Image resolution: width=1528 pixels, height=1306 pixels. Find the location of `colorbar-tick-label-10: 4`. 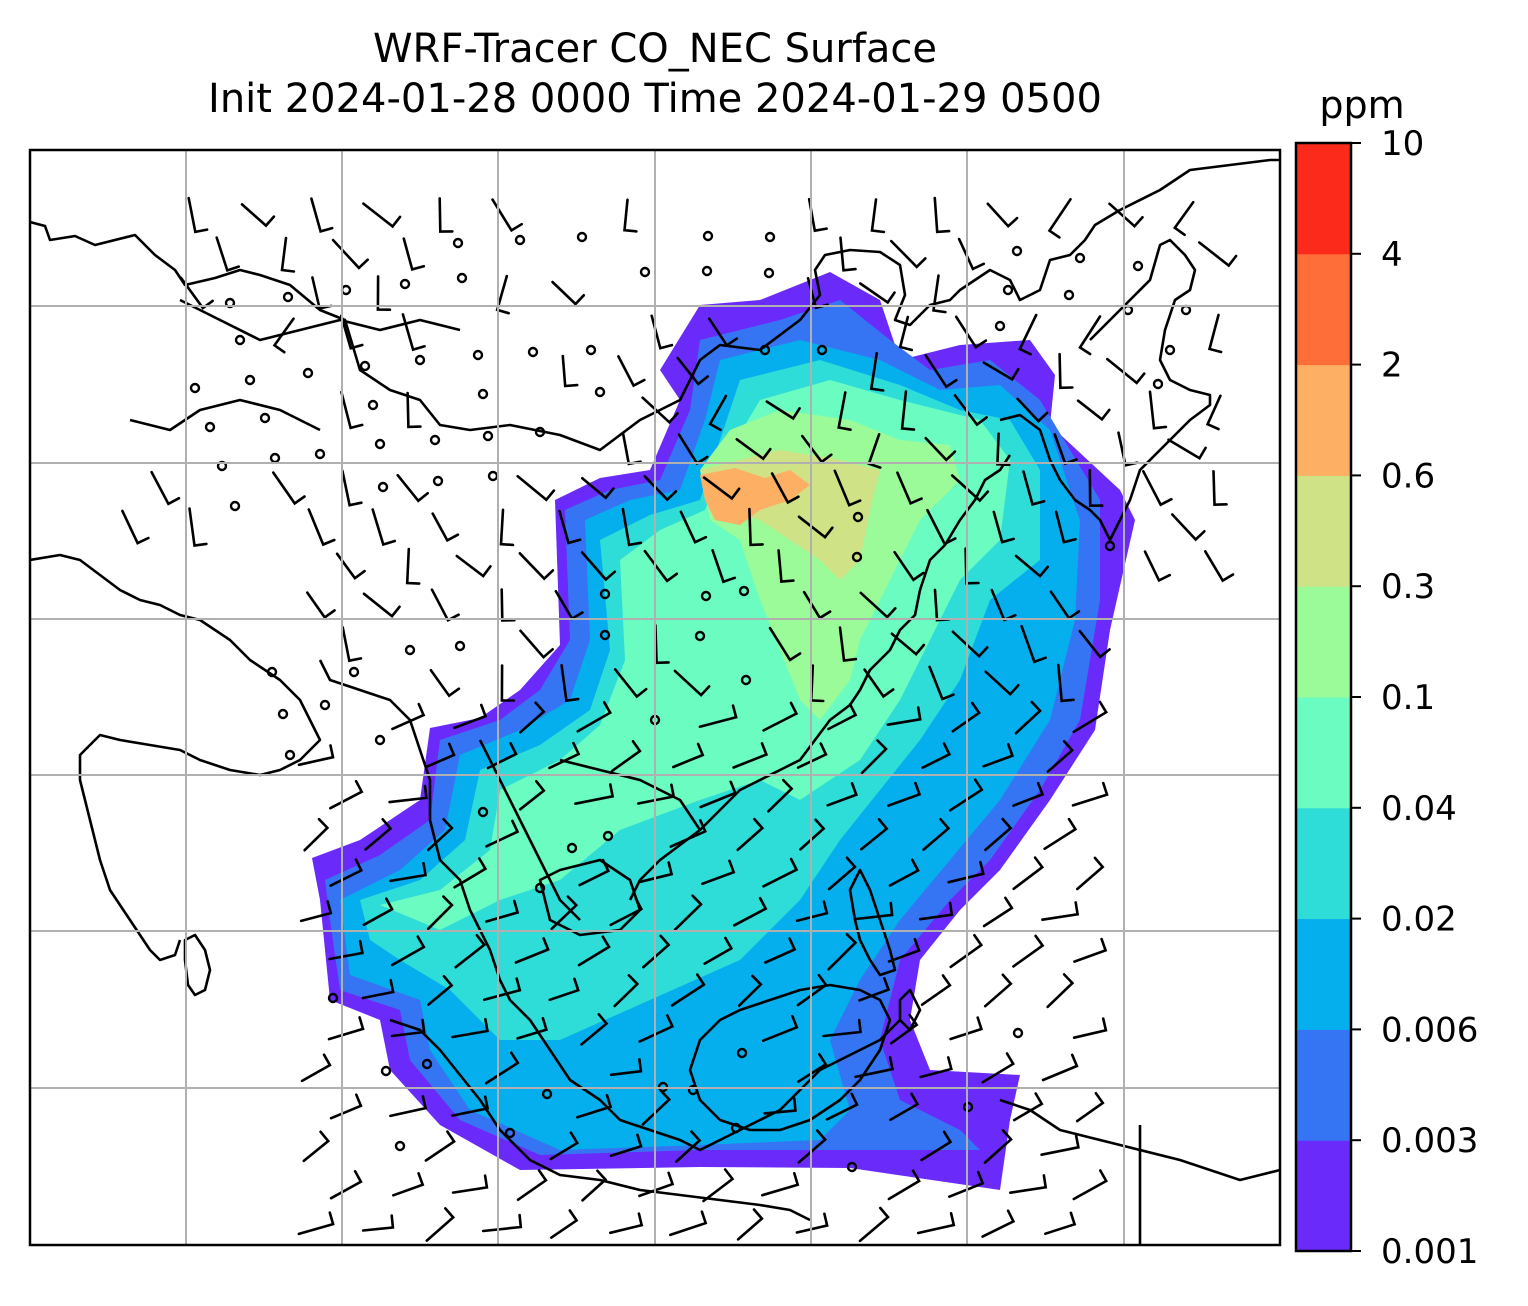

colorbar-tick-label-10: 4 is located at coordinates (1392, 255).